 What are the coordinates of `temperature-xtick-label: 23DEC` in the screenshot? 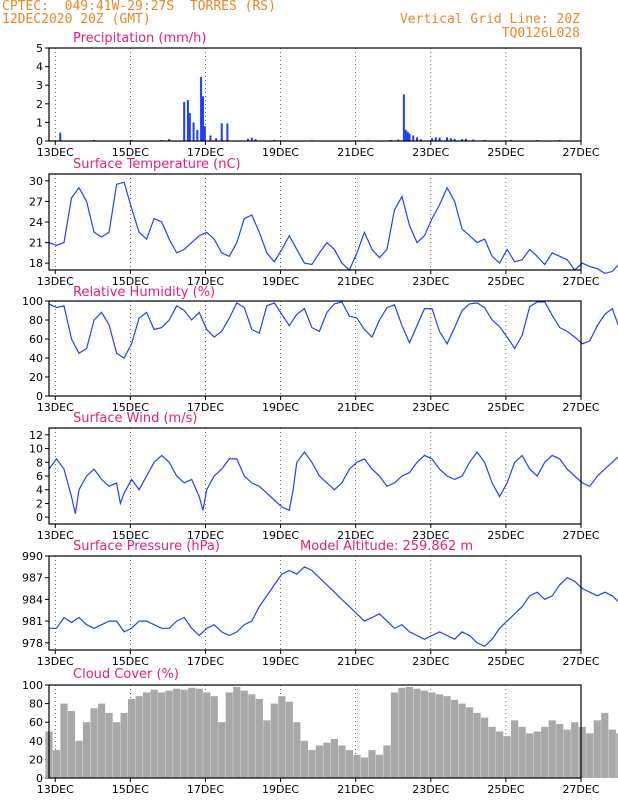 It's located at (430, 281).